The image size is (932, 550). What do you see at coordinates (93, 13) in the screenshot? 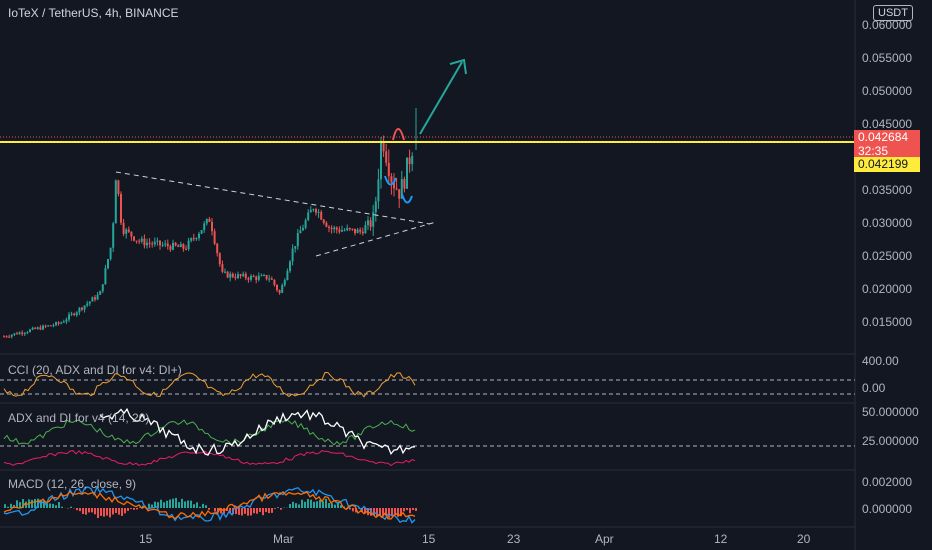
I see `symbol-title: IoTeX / TetherUS, 4h, BINANCE` at bounding box center [93, 13].